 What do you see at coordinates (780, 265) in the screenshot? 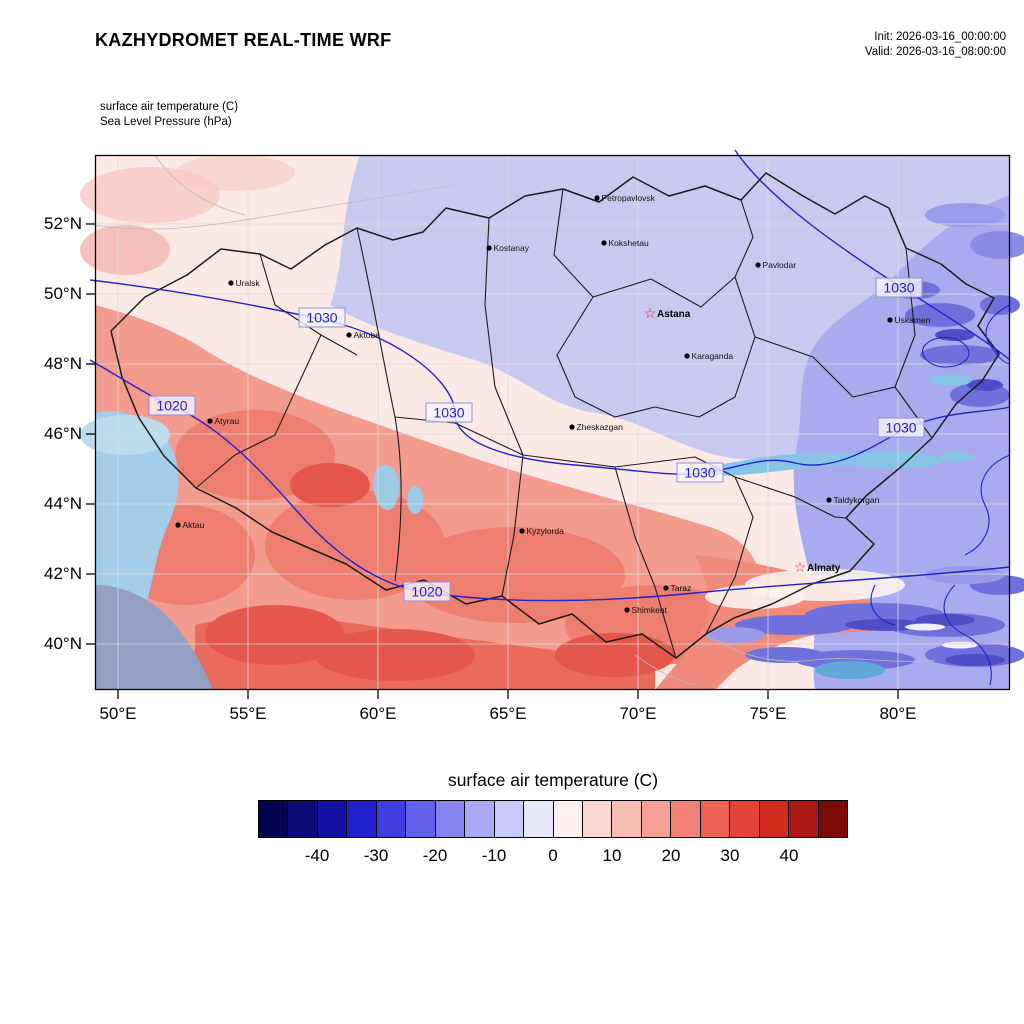
I see `city-label: Pavlodar` at bounding box center [780, 265].